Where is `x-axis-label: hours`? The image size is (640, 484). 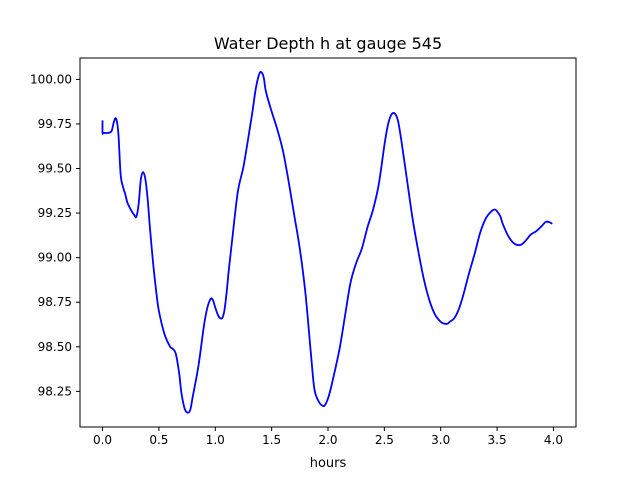
x-axis-label: hours is located at coordinates (328, 463).